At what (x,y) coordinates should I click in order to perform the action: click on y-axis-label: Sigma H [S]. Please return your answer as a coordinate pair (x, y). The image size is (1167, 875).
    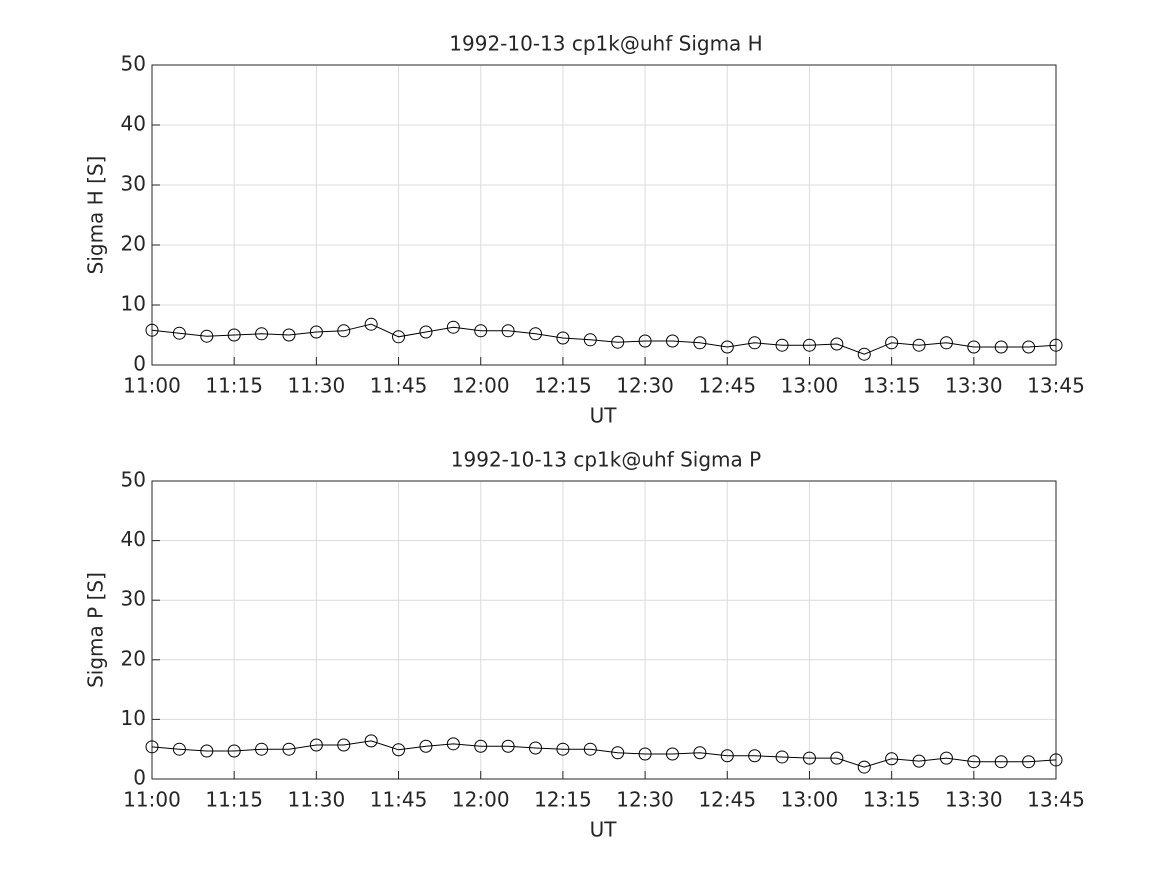
    Looking at the image, I should click on (96, 215).